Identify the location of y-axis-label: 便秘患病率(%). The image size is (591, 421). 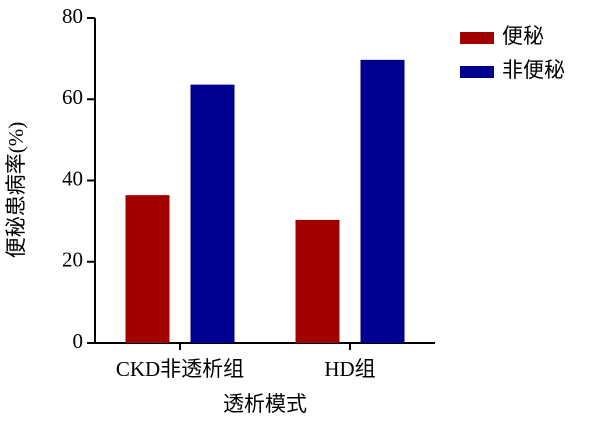
(16, 190).